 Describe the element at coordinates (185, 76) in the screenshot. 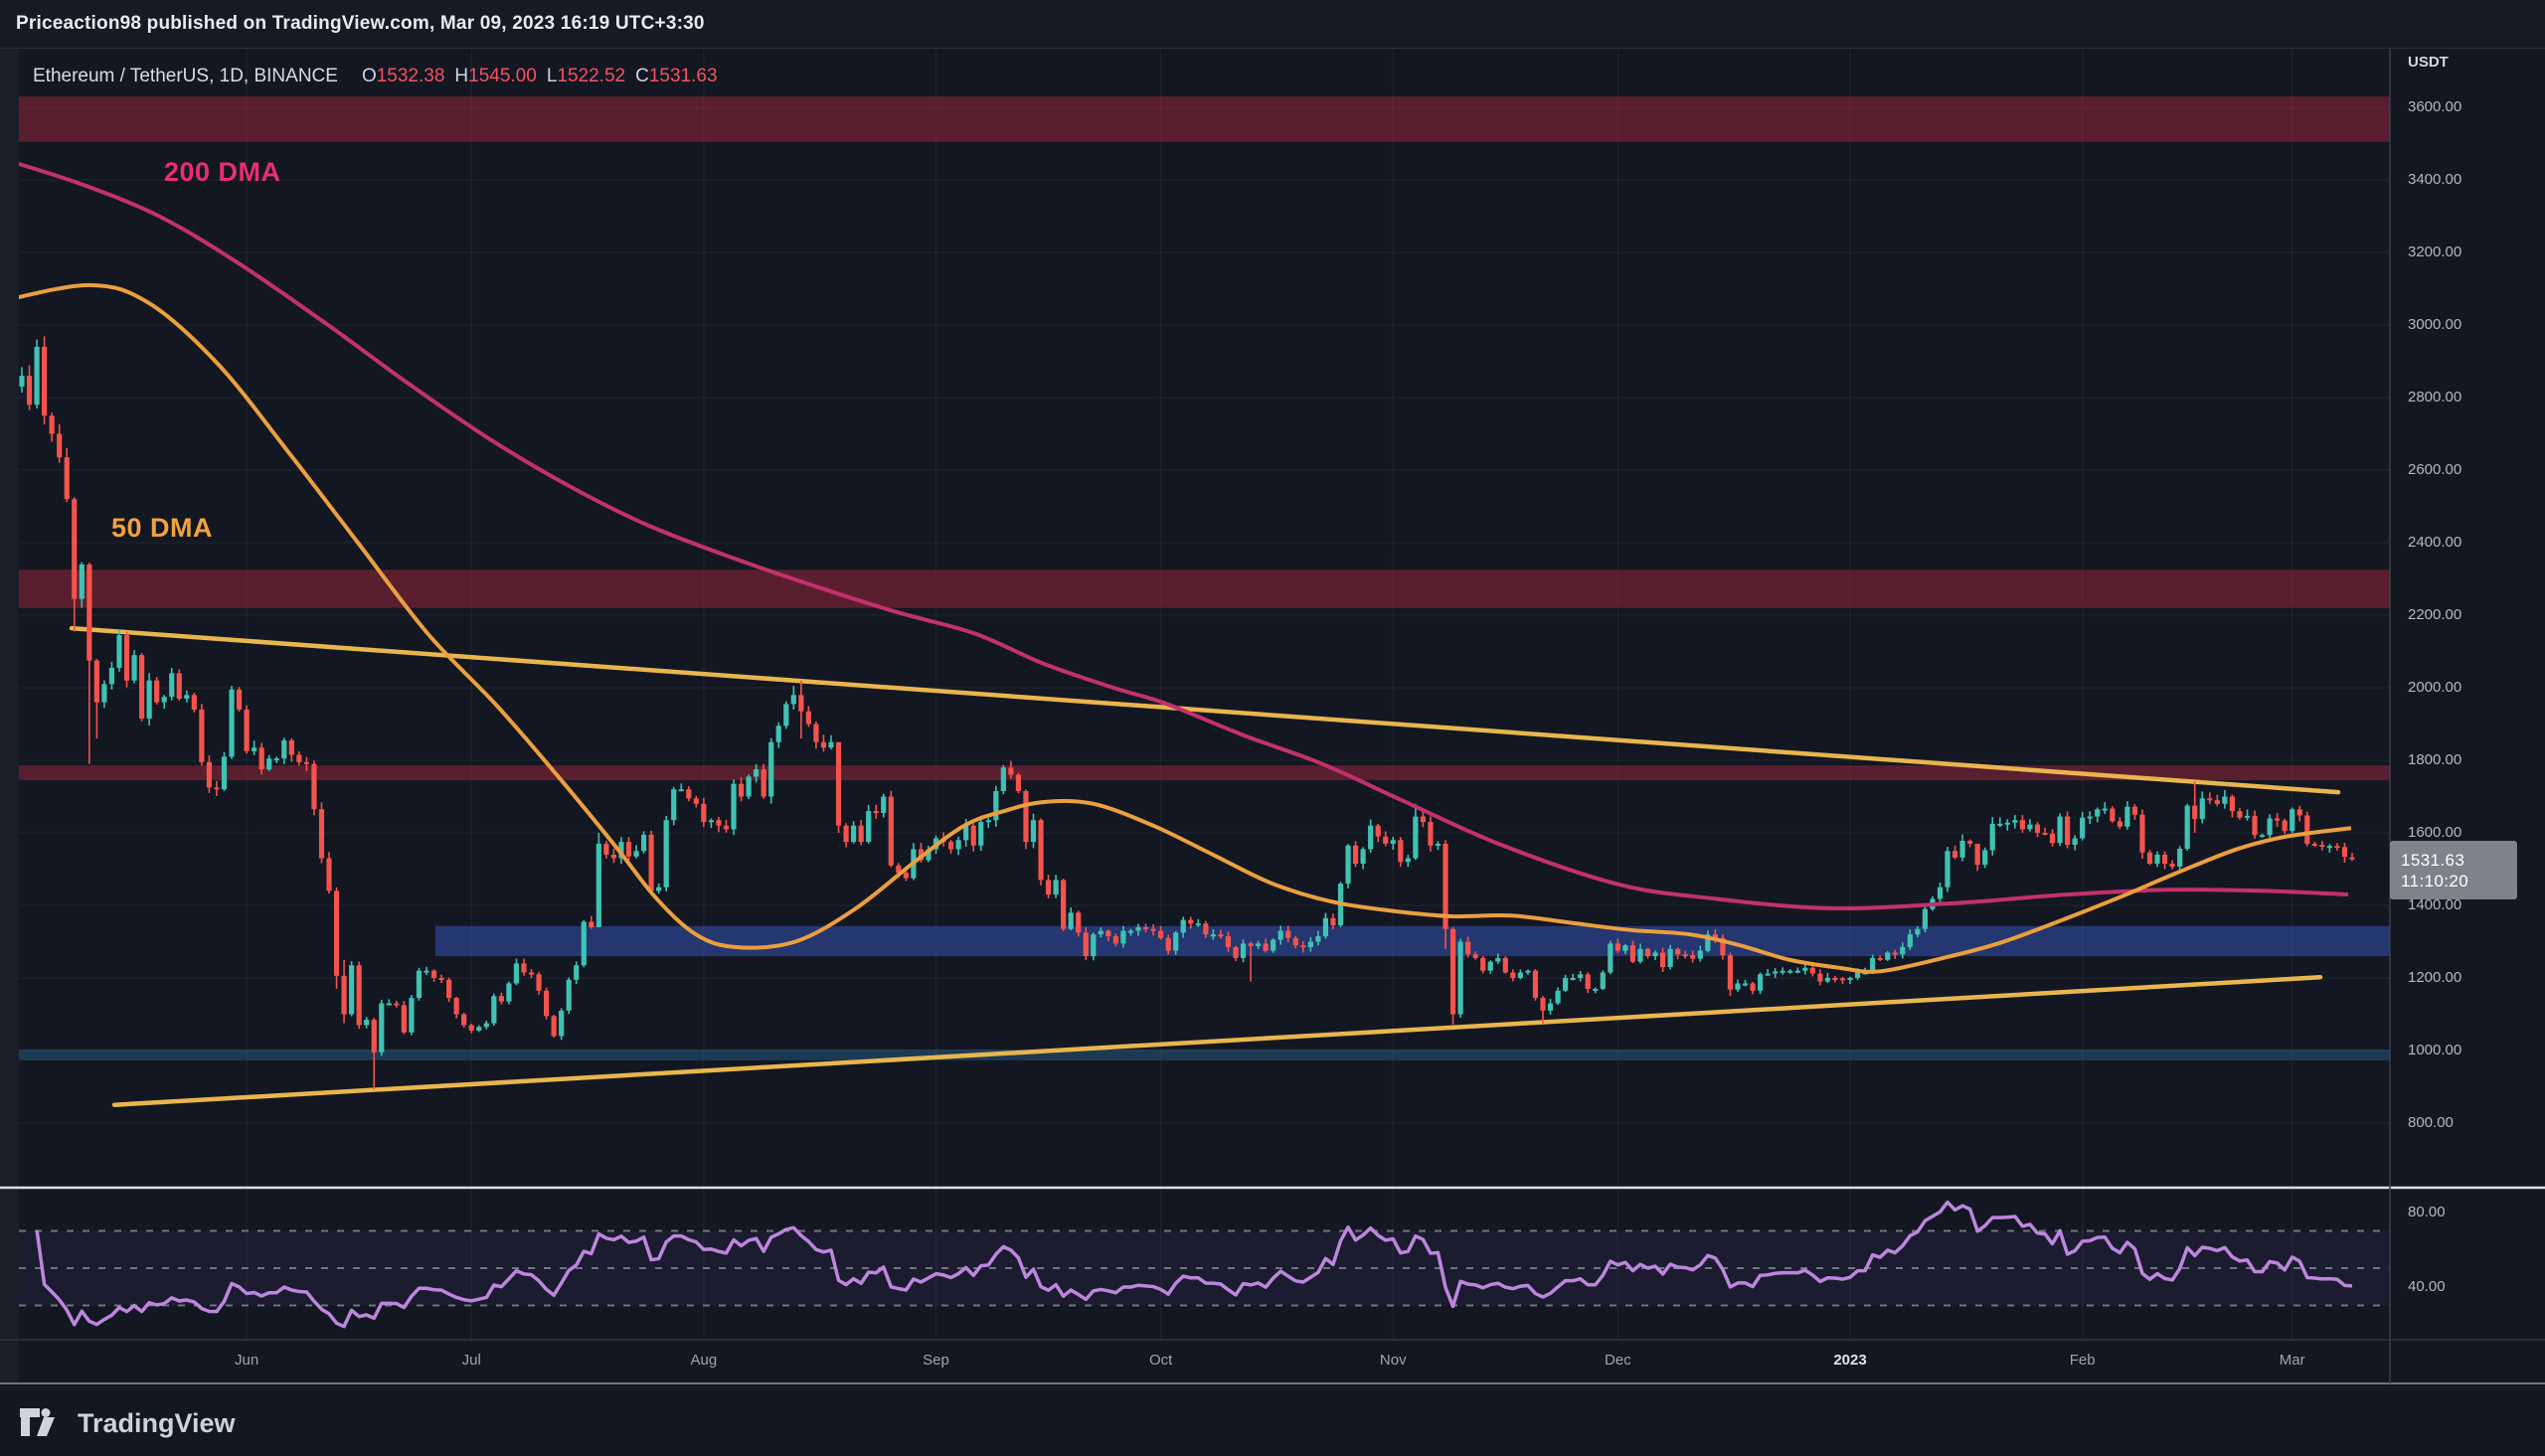

I see `symbol-name: Ethereum / TetherUS, 1D, BINANCE` at that location.